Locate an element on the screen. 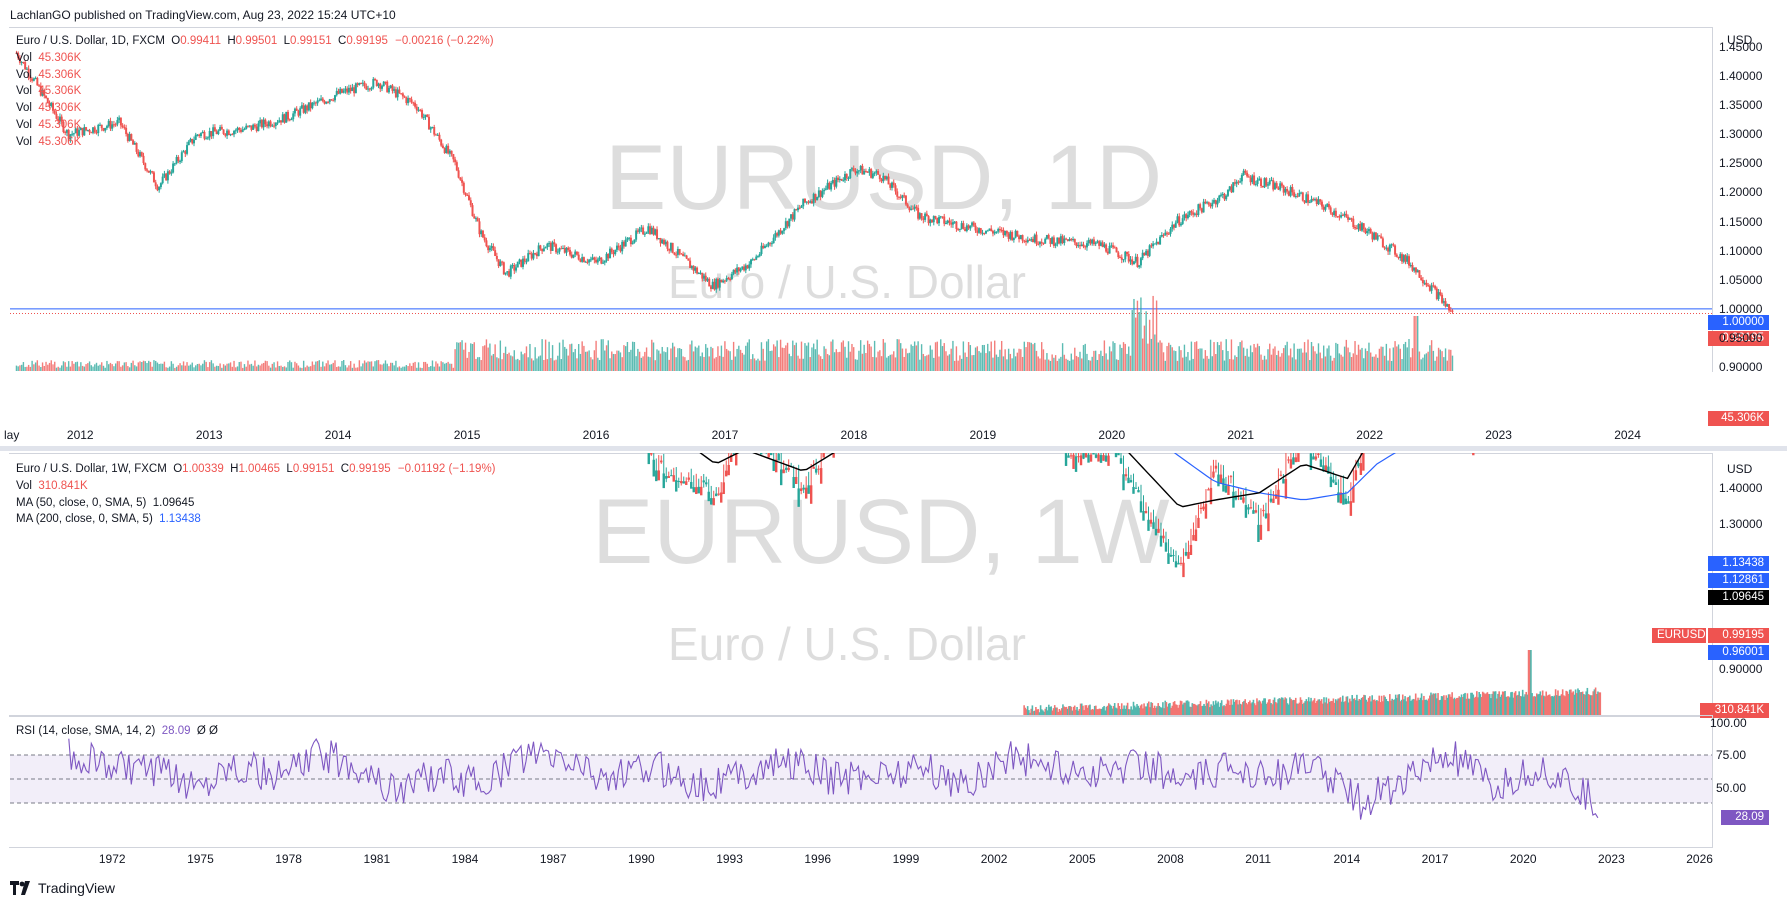 The image size is (1787, 909). bottom-tick-1.40: 1.40000 is located at coordinates (1741, 488).